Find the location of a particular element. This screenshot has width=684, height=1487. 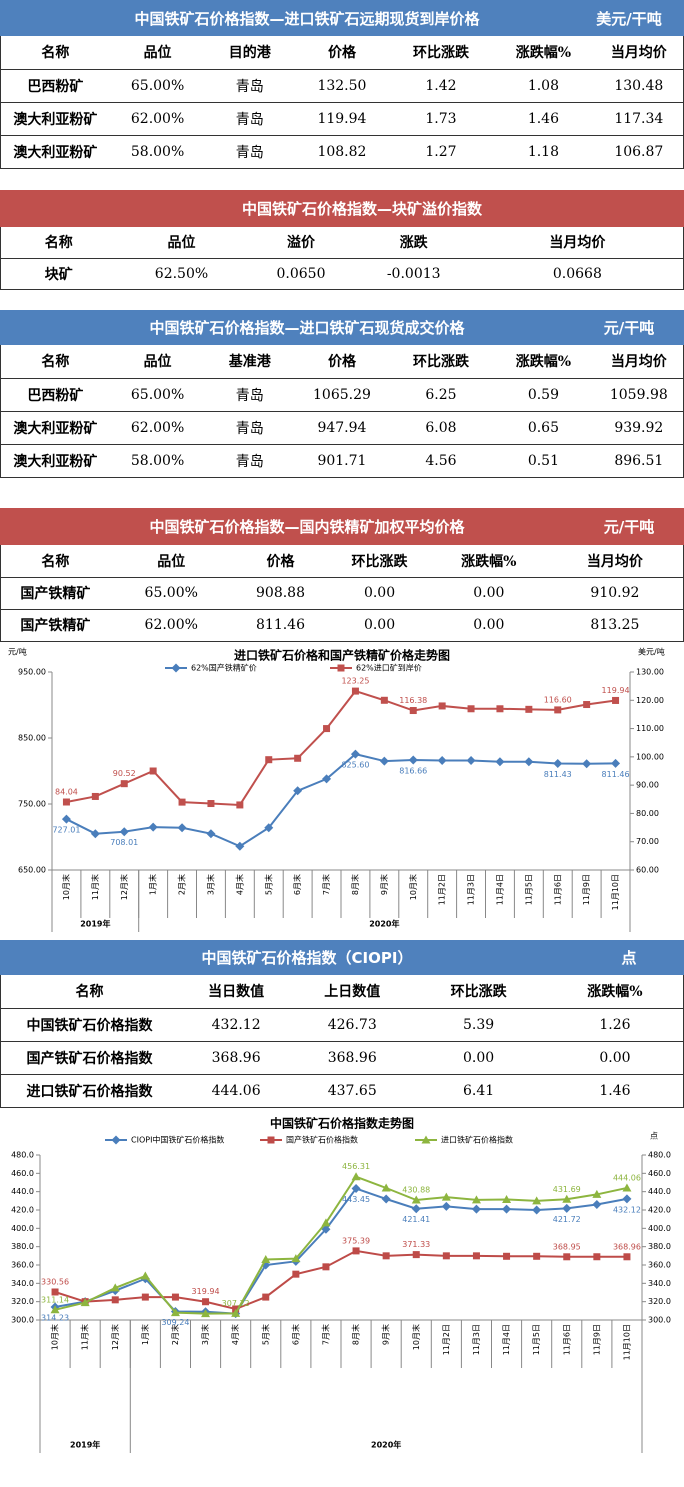

y-tick-label: 360.0 is located at coordinates (22, 1265).